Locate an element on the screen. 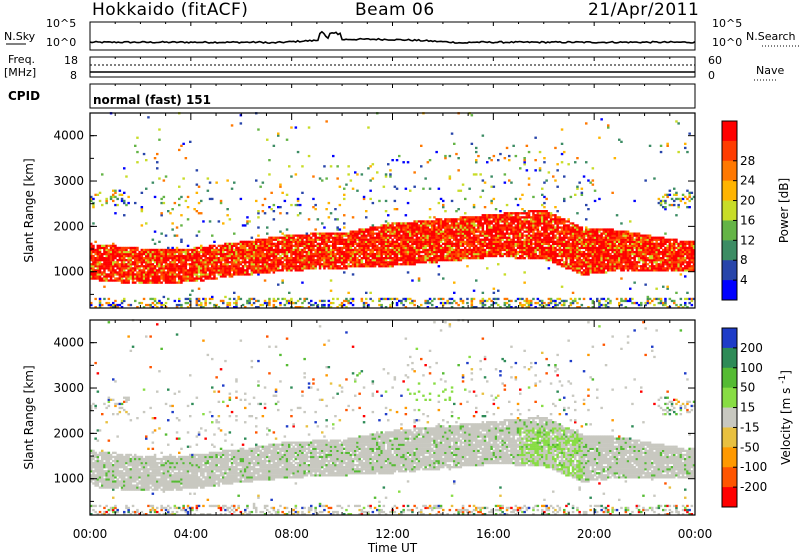 The height and width of the screenshot is (554, 800). power-ytick-label: 3000 is located at coordinates (68, 181).